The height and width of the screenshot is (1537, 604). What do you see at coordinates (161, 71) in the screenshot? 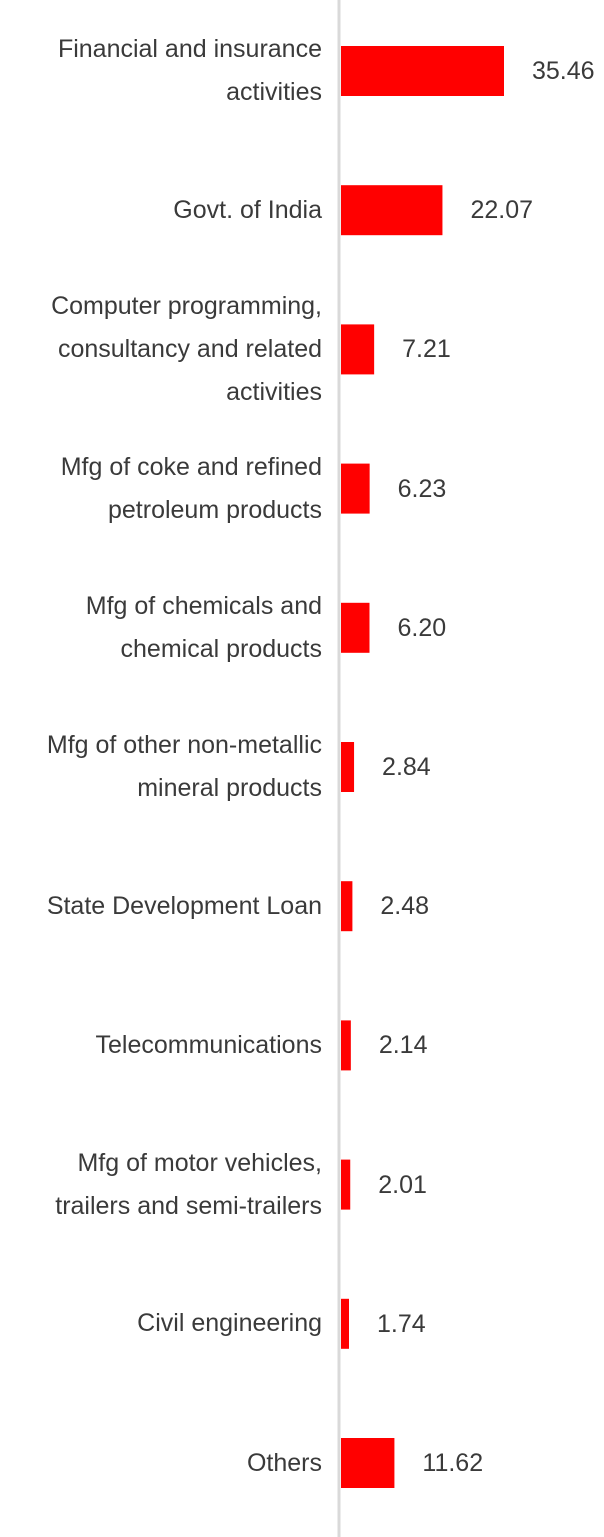
I see `category-label: Financial and insurance activities` at bounding box center [161, 71].